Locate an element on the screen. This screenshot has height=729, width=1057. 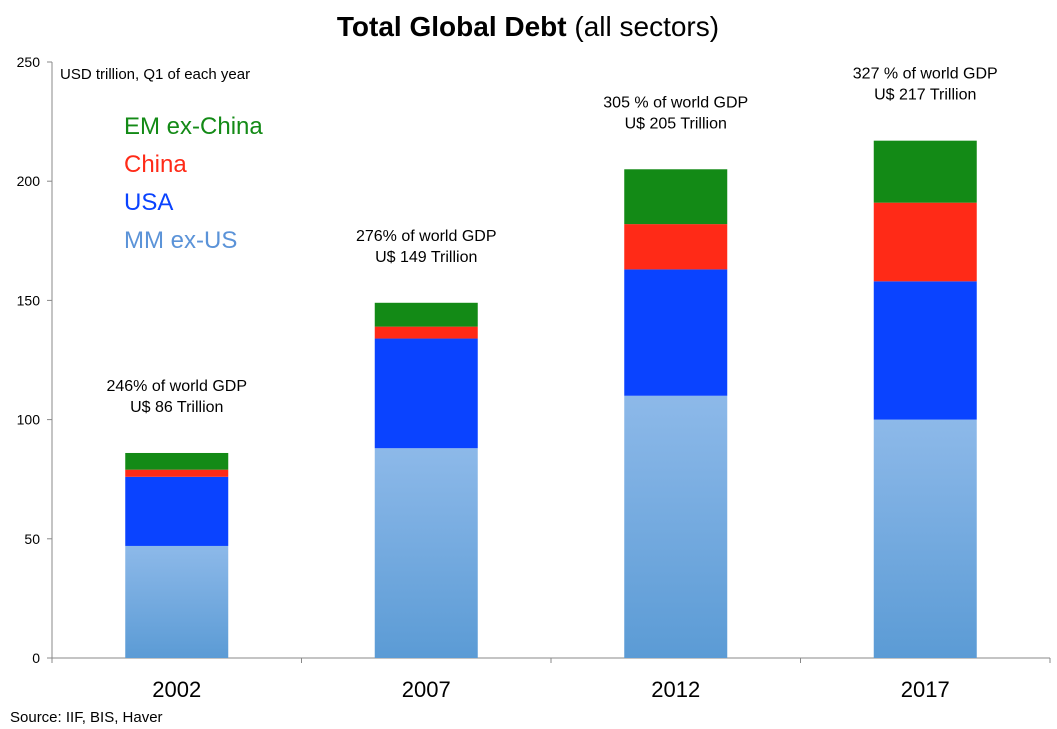
bar-segment-mm-ex-us-2002 is located at coordinates (177, 601).